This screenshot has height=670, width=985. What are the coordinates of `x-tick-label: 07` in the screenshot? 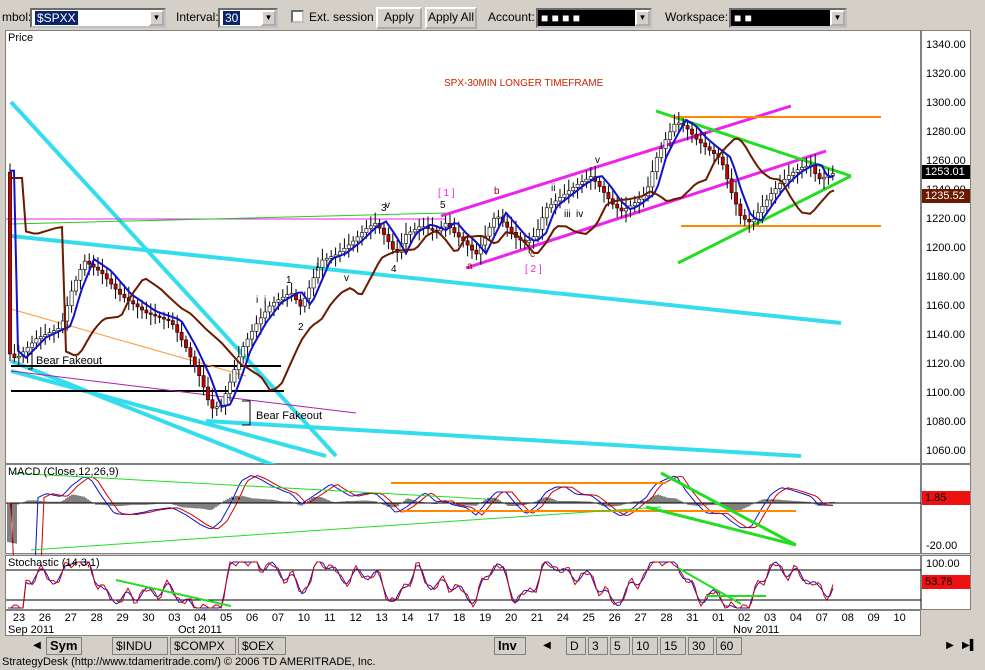 It's located at (278, 618).